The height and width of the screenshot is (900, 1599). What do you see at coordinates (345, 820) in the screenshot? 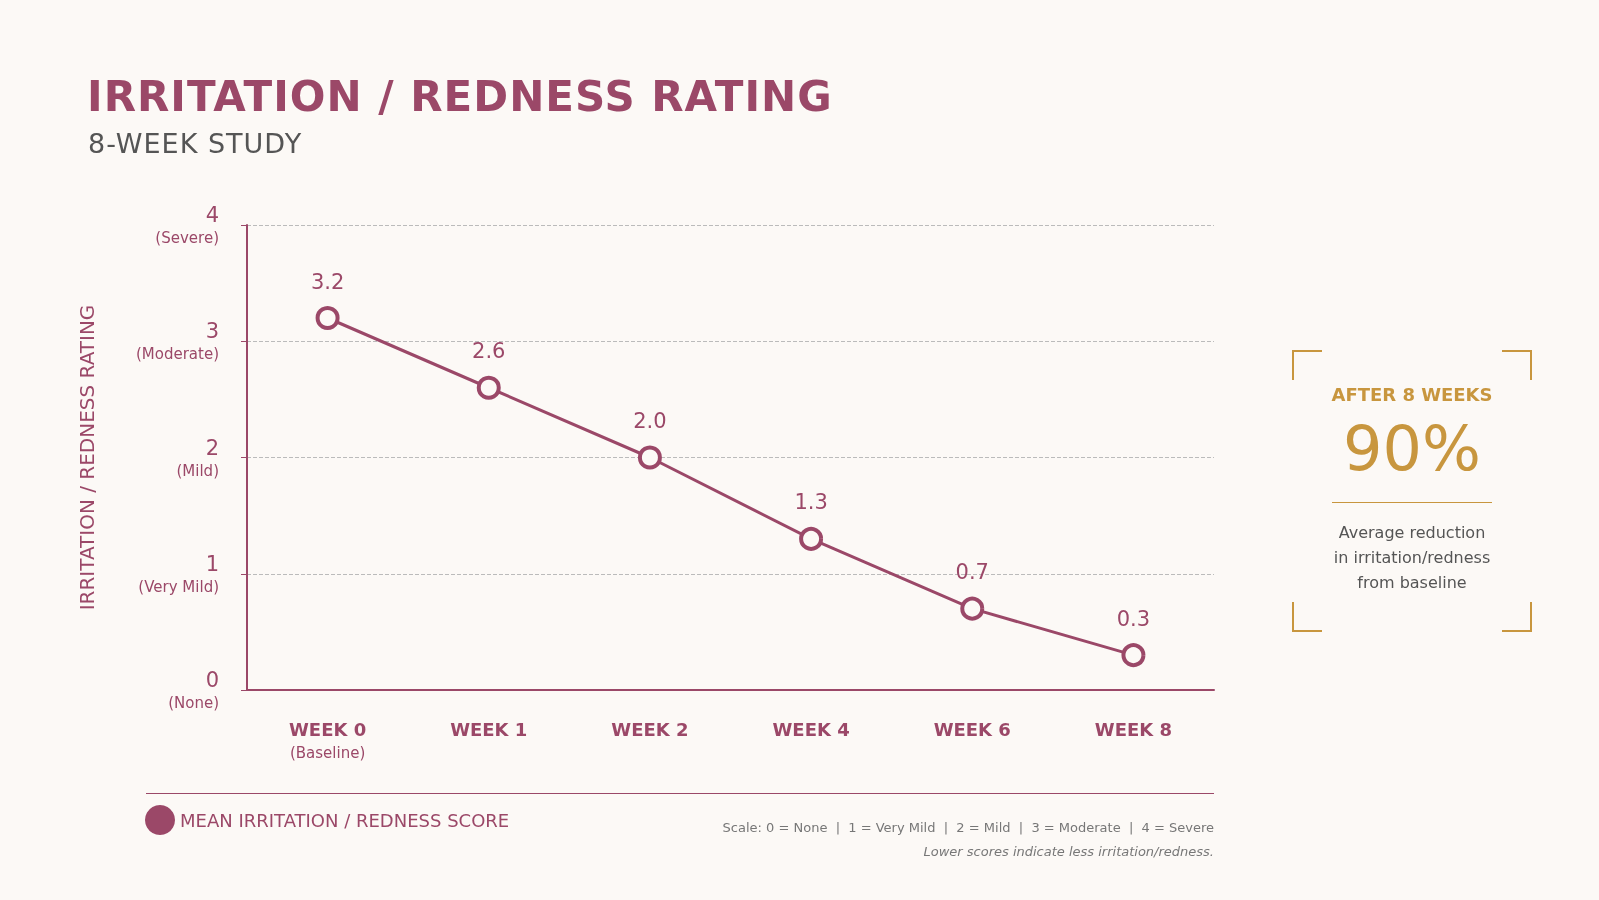
I see `legend-label: MEAN IRRITATION / REDNESS SCORE` at bounding box center [345, 820].